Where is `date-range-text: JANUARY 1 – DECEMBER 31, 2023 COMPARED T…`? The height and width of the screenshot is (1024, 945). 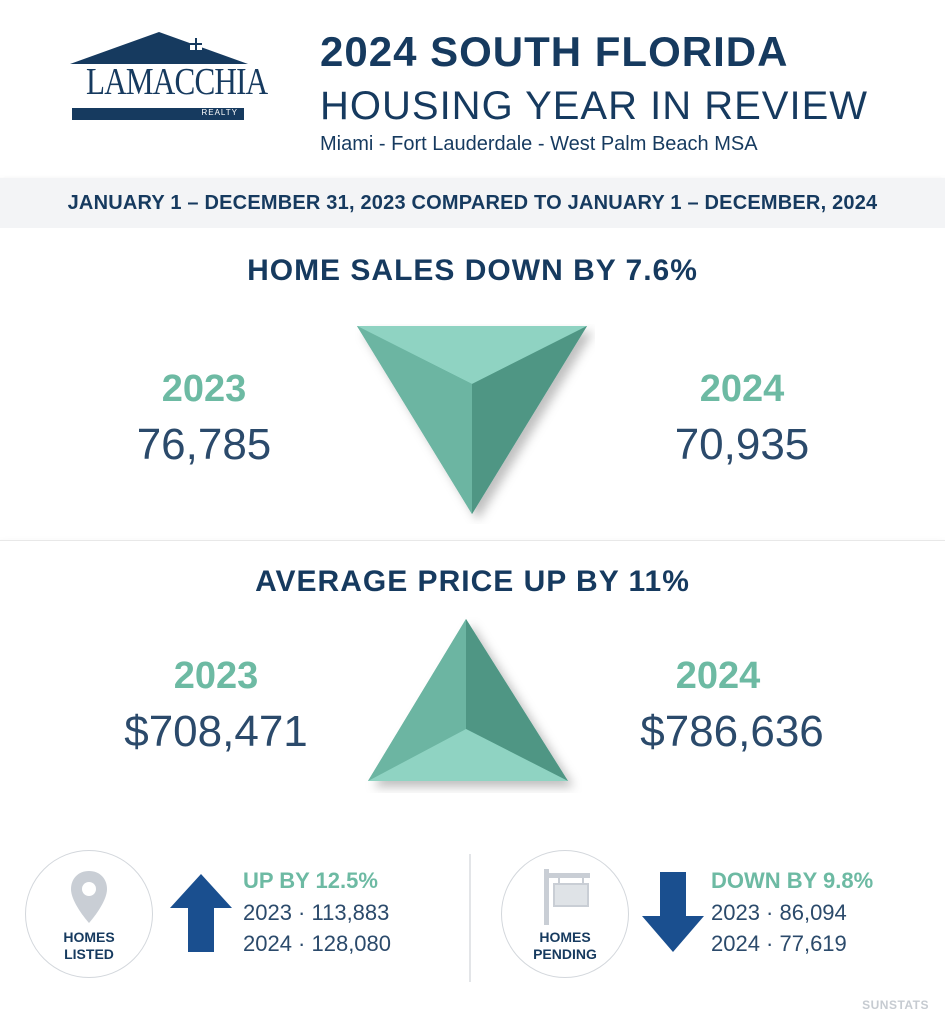 date-range-text: JANUARY 1 – DECEMBER 31, 2023 COMPARED T… is located at coordinates (472, 202).